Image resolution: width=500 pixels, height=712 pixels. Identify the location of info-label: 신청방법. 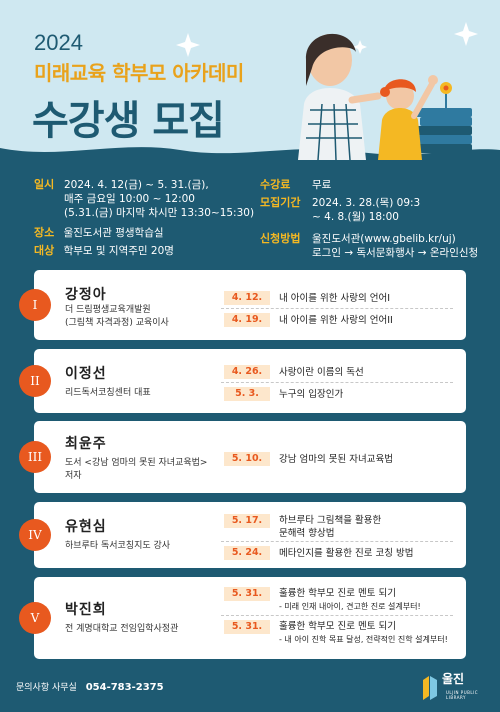
(280, 238).